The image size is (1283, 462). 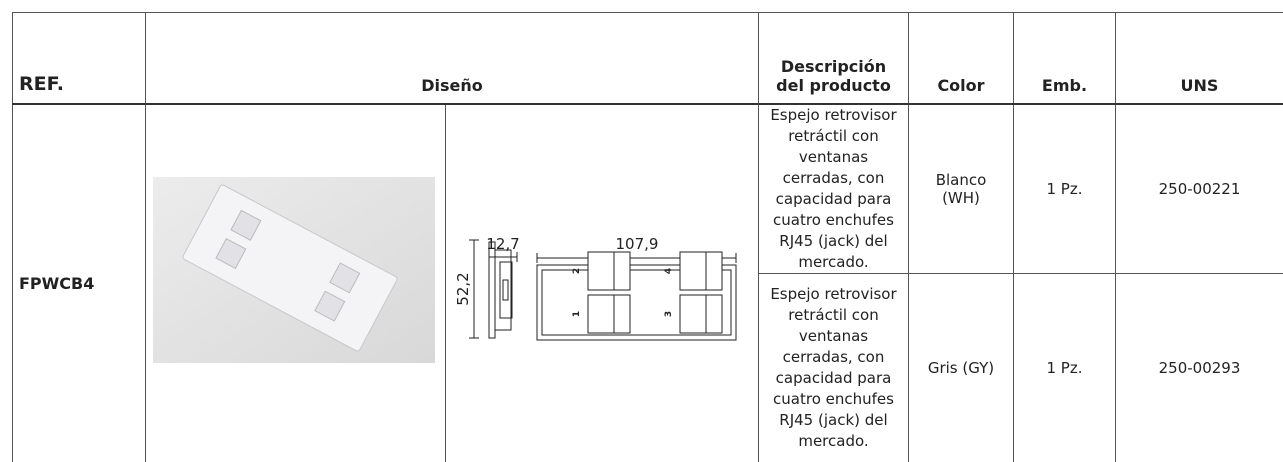 What do you see at coordinates (452, 58) in the screenshot?
I see `header-cell: Diseño` at bounding box center [452, 58].